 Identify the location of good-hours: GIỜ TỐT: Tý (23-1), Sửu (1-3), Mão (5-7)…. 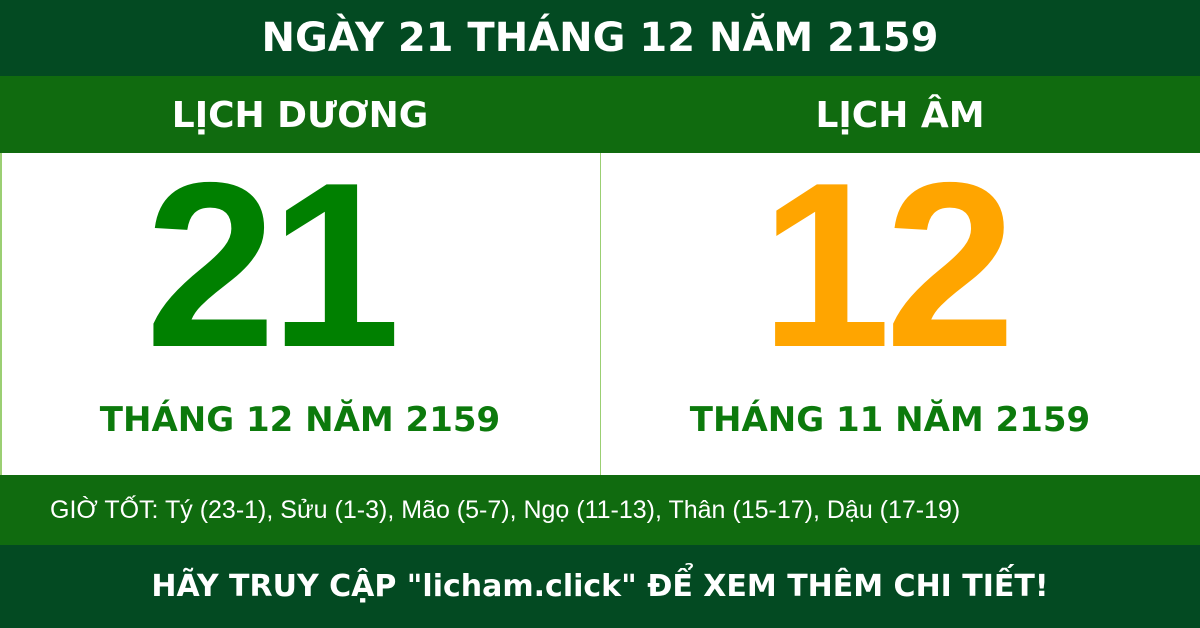
(600, 510).